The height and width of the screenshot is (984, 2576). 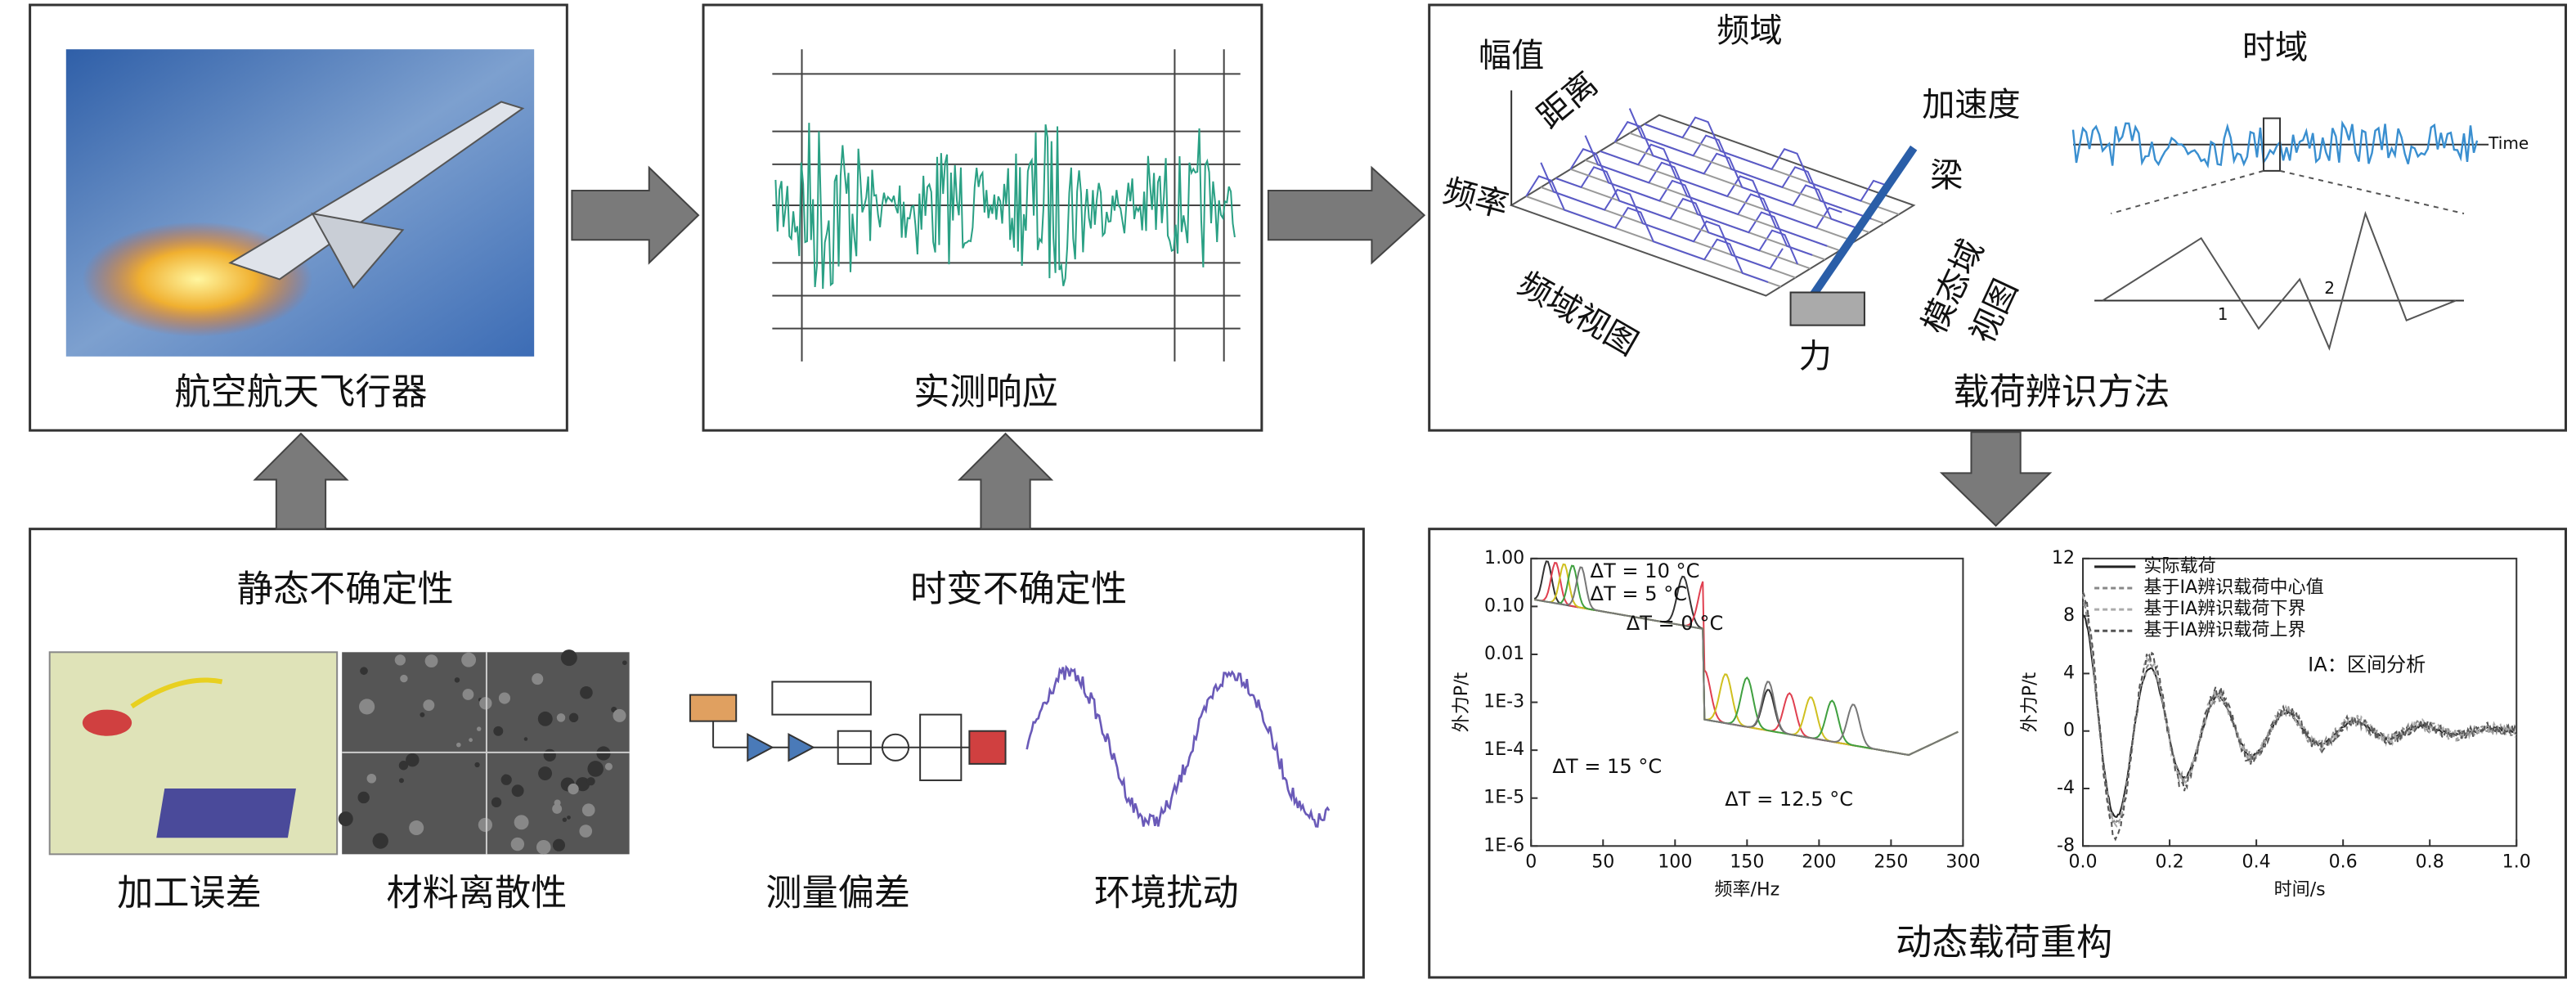 I want to click on time-signal, so click(x=2275, y=144).